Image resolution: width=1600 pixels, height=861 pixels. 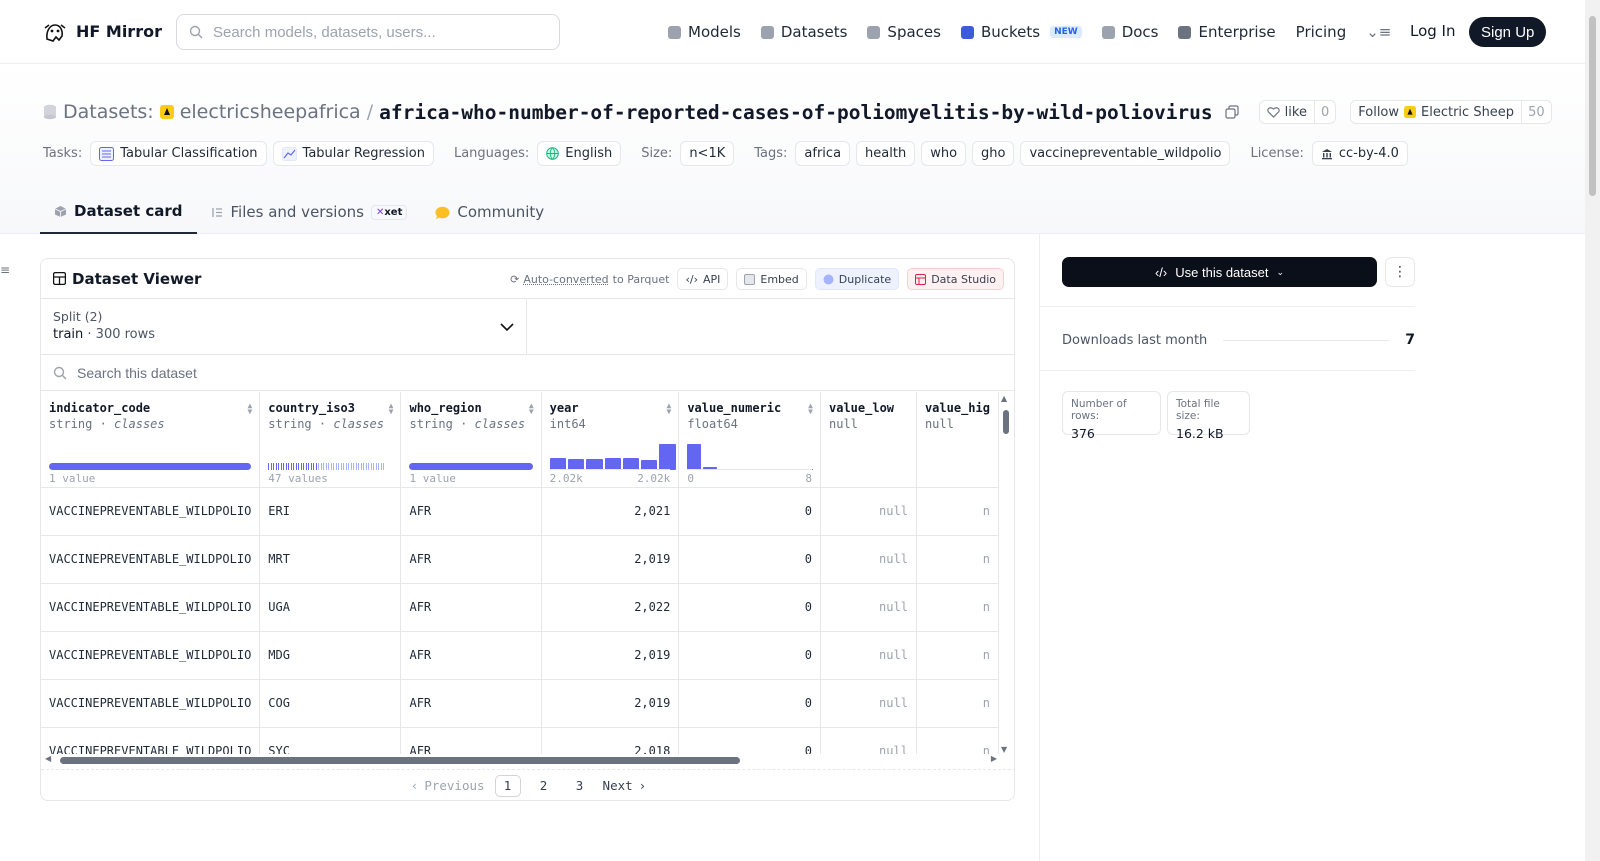 I want to click on sort-icon: ▲ ▼, so click(x=531, y=408).